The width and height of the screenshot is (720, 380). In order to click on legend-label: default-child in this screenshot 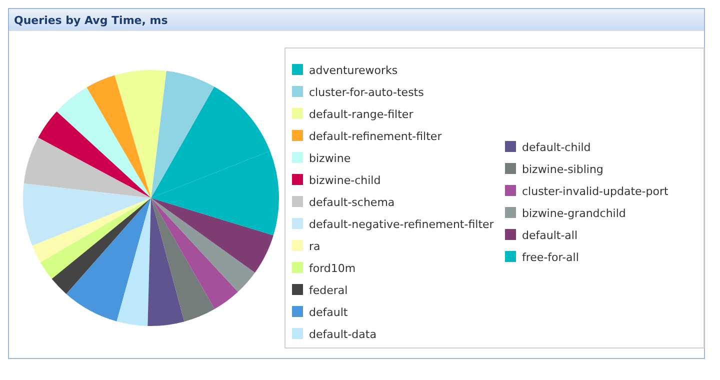, I will do `click(556, 147)`.